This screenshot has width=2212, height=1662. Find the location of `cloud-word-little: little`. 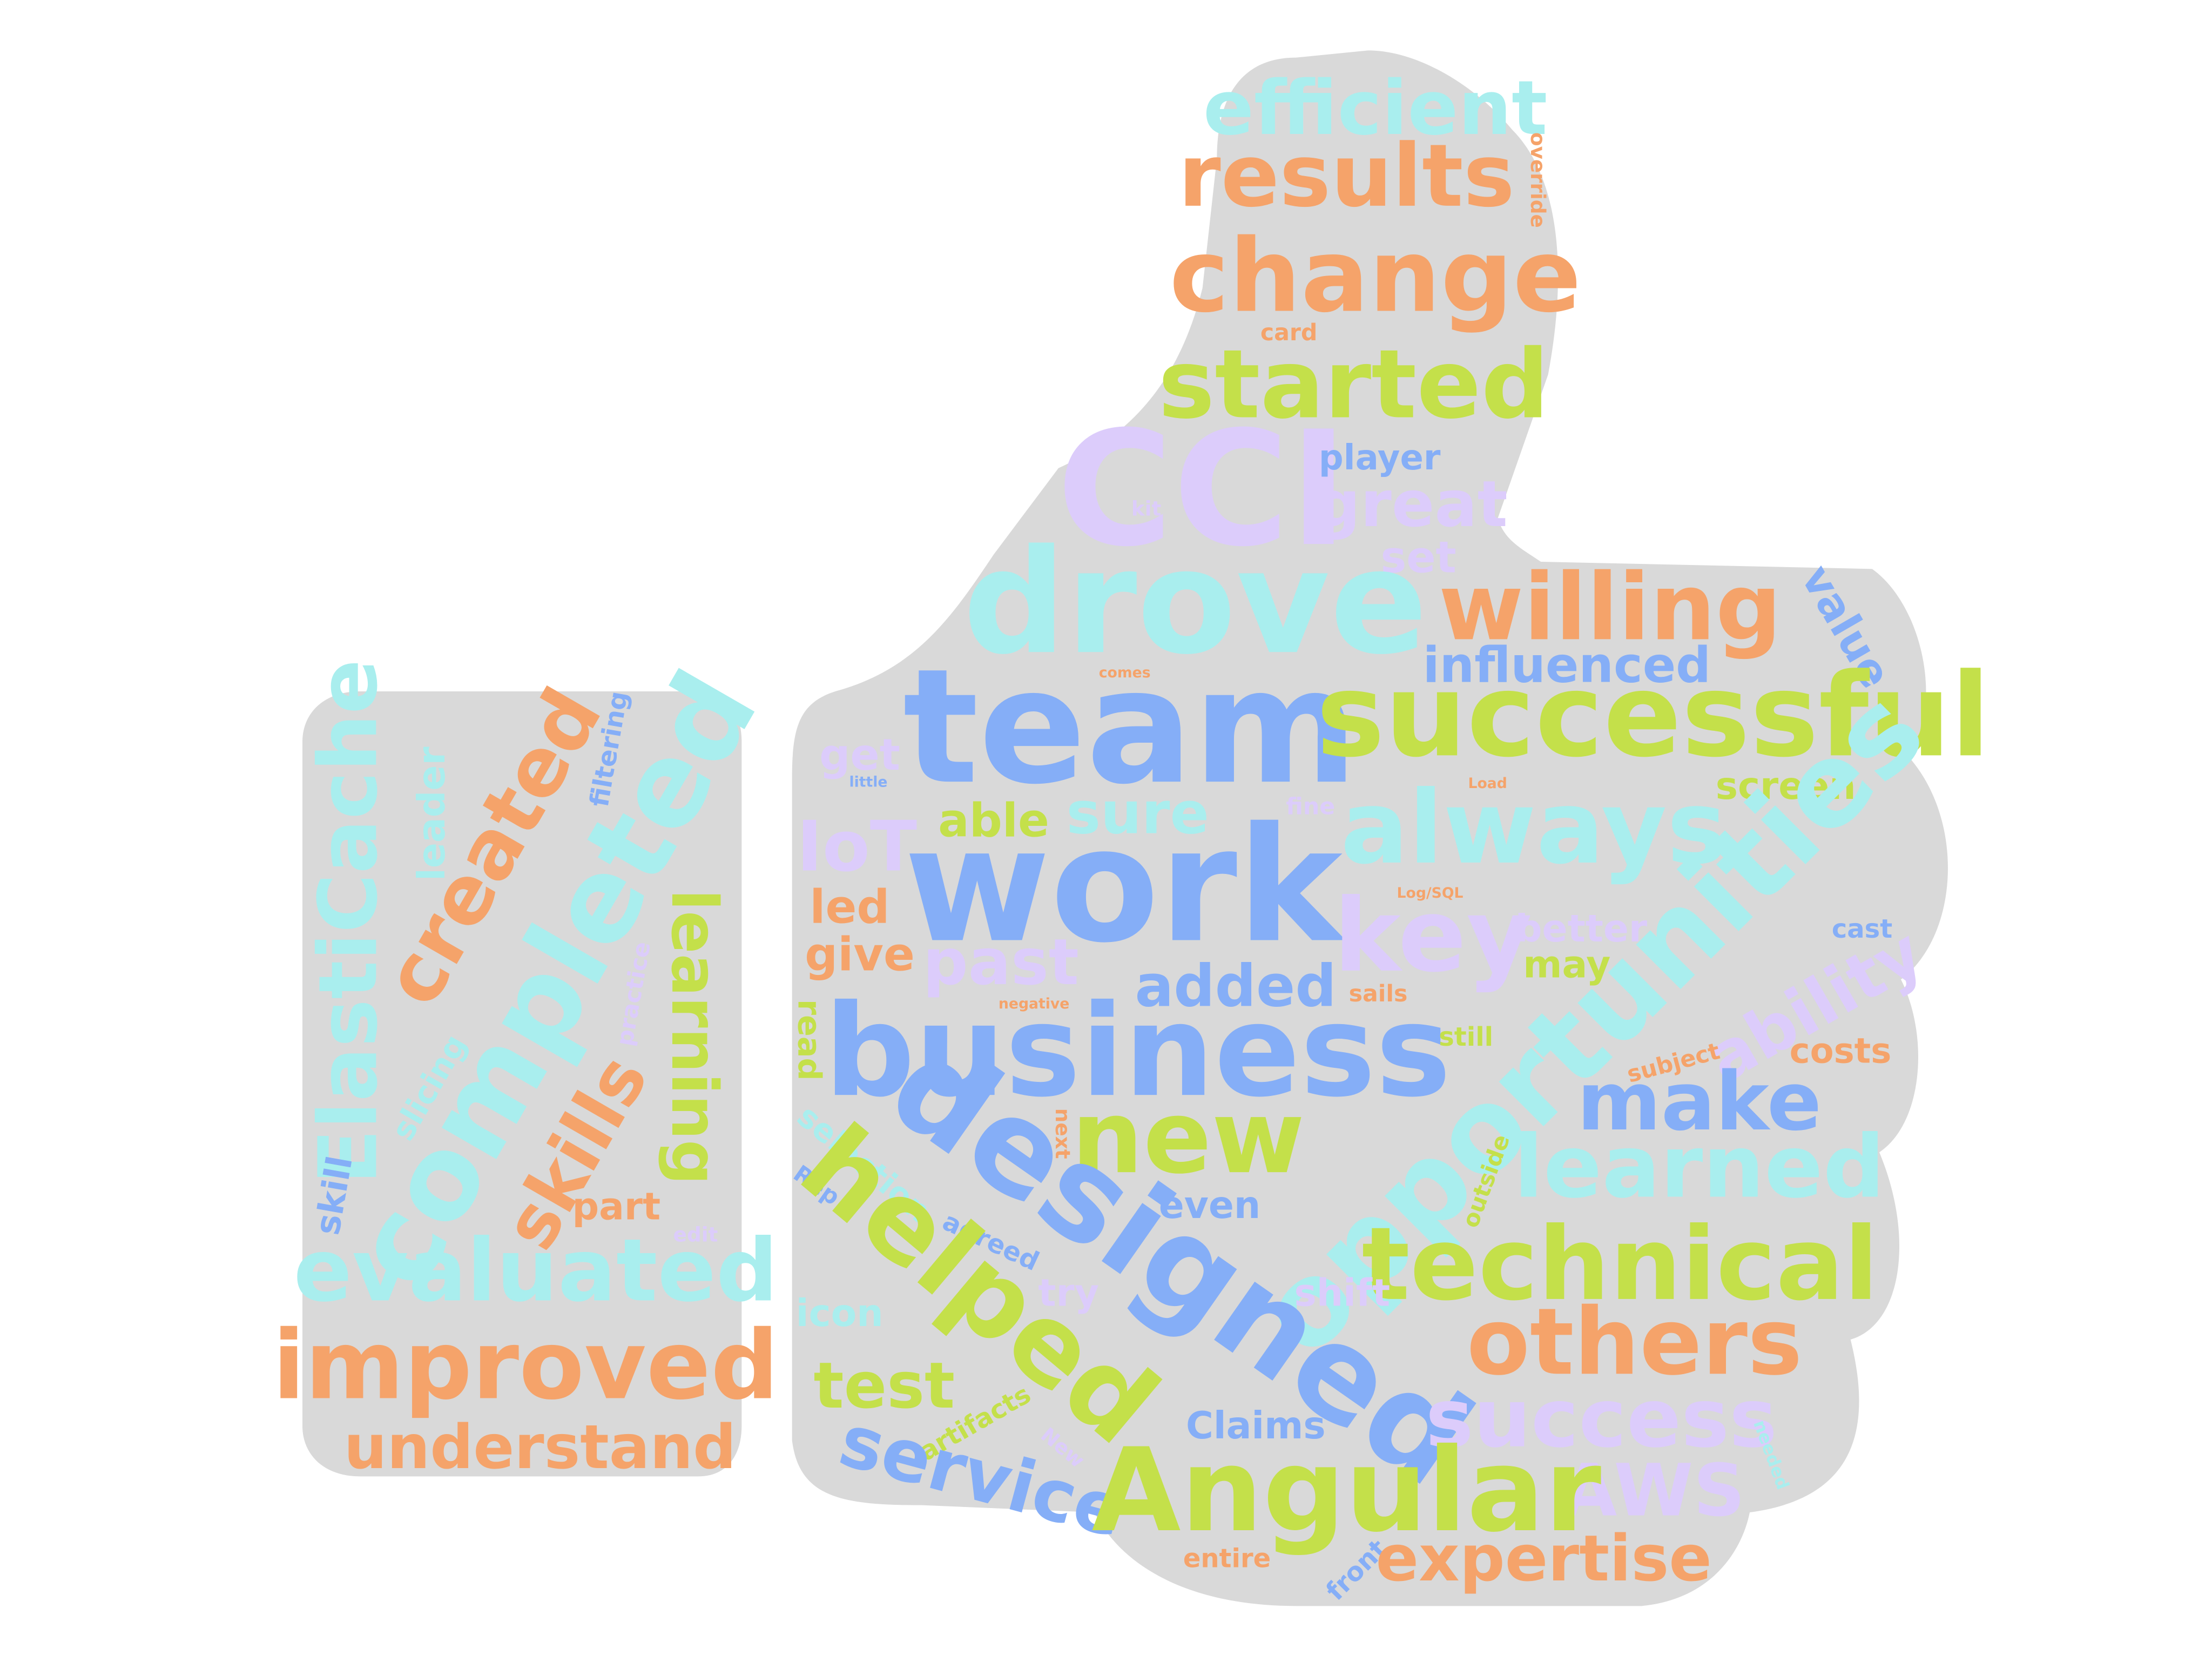

cloud-word-little: little is located at coordinates (868, 782).